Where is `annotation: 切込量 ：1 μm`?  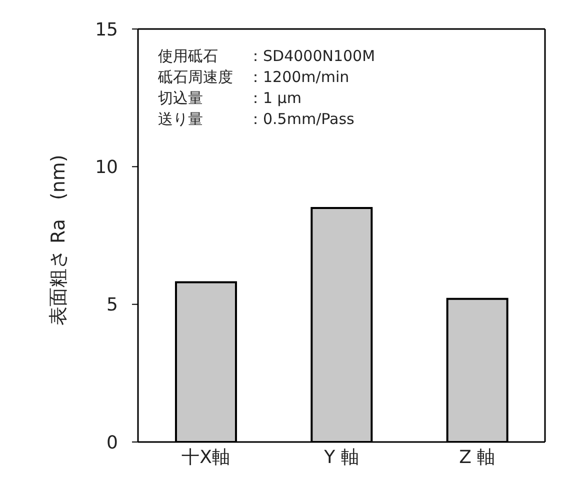 annotation: 切込量 ：1 μm is located at coordinates (230, 98).